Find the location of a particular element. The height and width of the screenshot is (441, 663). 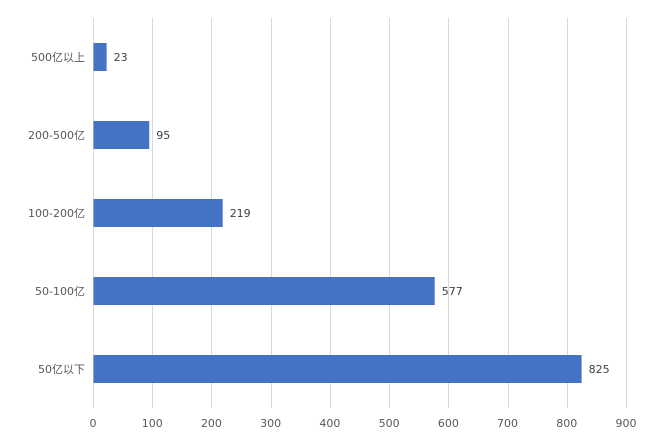

x-tick-label-600: 600 is located at coordinates (448, 423).